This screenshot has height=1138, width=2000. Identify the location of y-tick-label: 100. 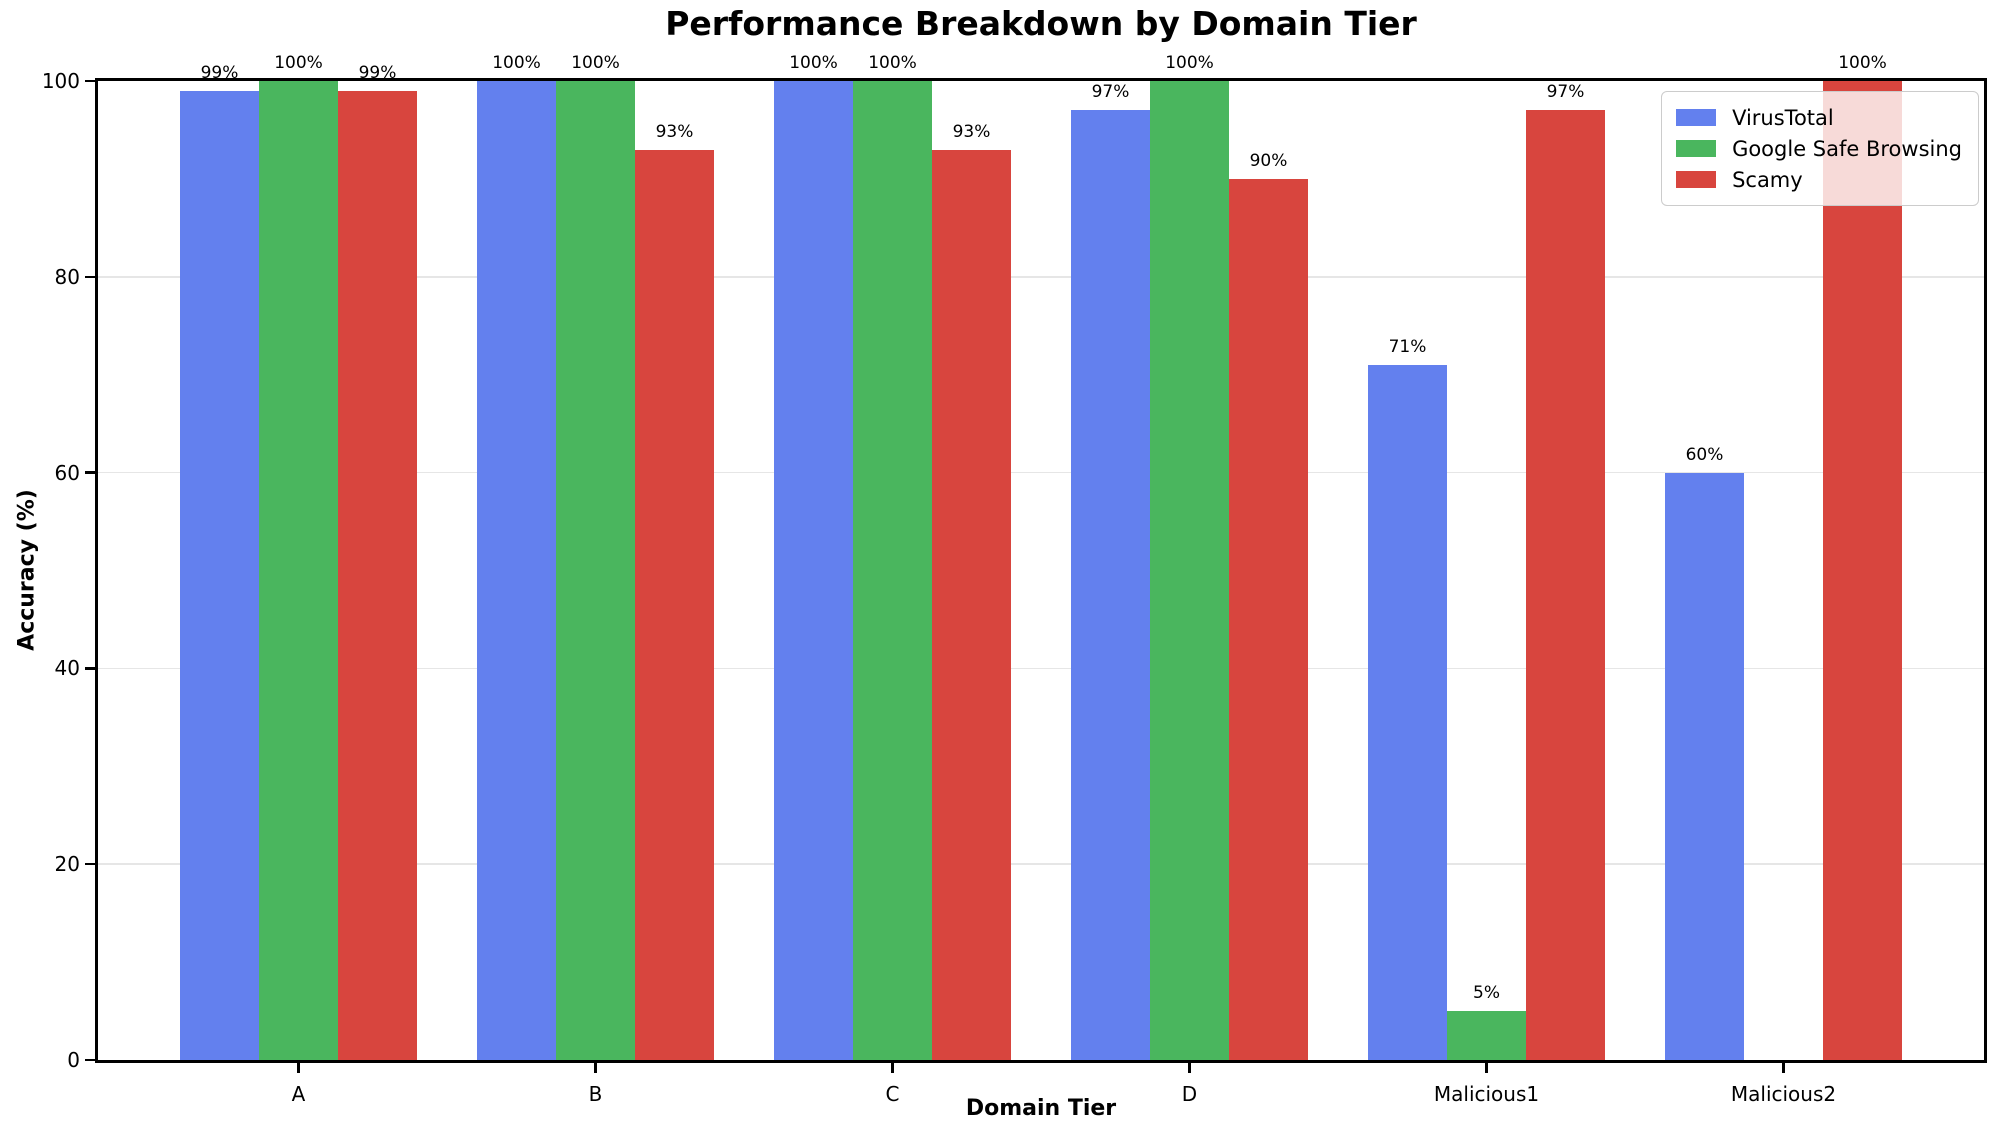
(60, 81).